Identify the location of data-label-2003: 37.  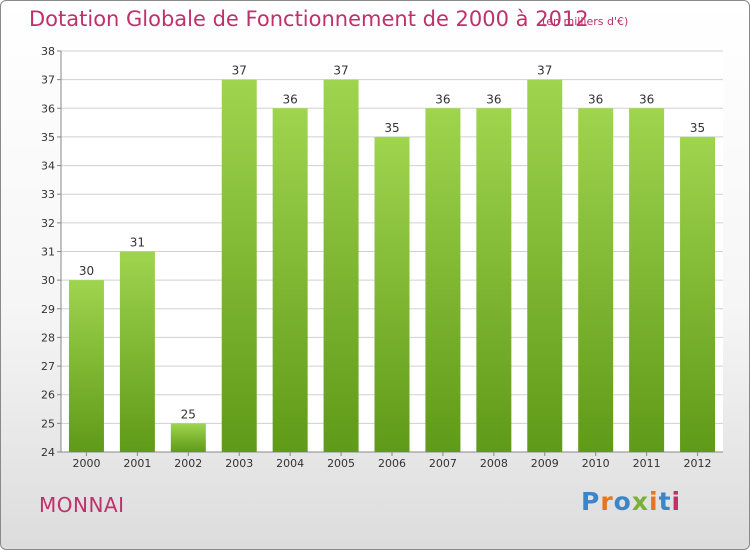
(239, 71).